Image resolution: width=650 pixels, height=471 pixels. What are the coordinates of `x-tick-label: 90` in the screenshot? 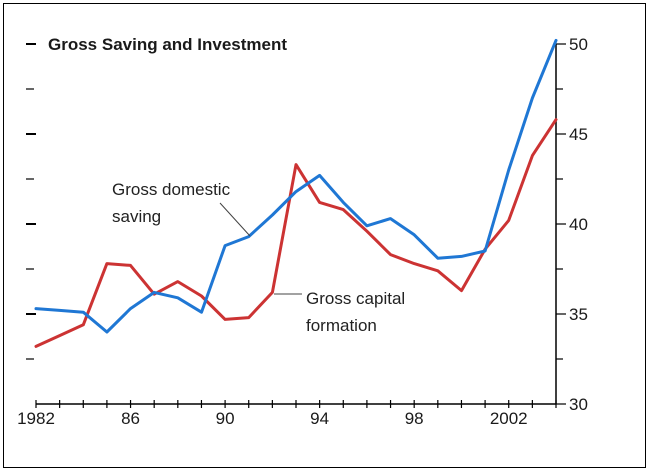 It's located at (225, 418).